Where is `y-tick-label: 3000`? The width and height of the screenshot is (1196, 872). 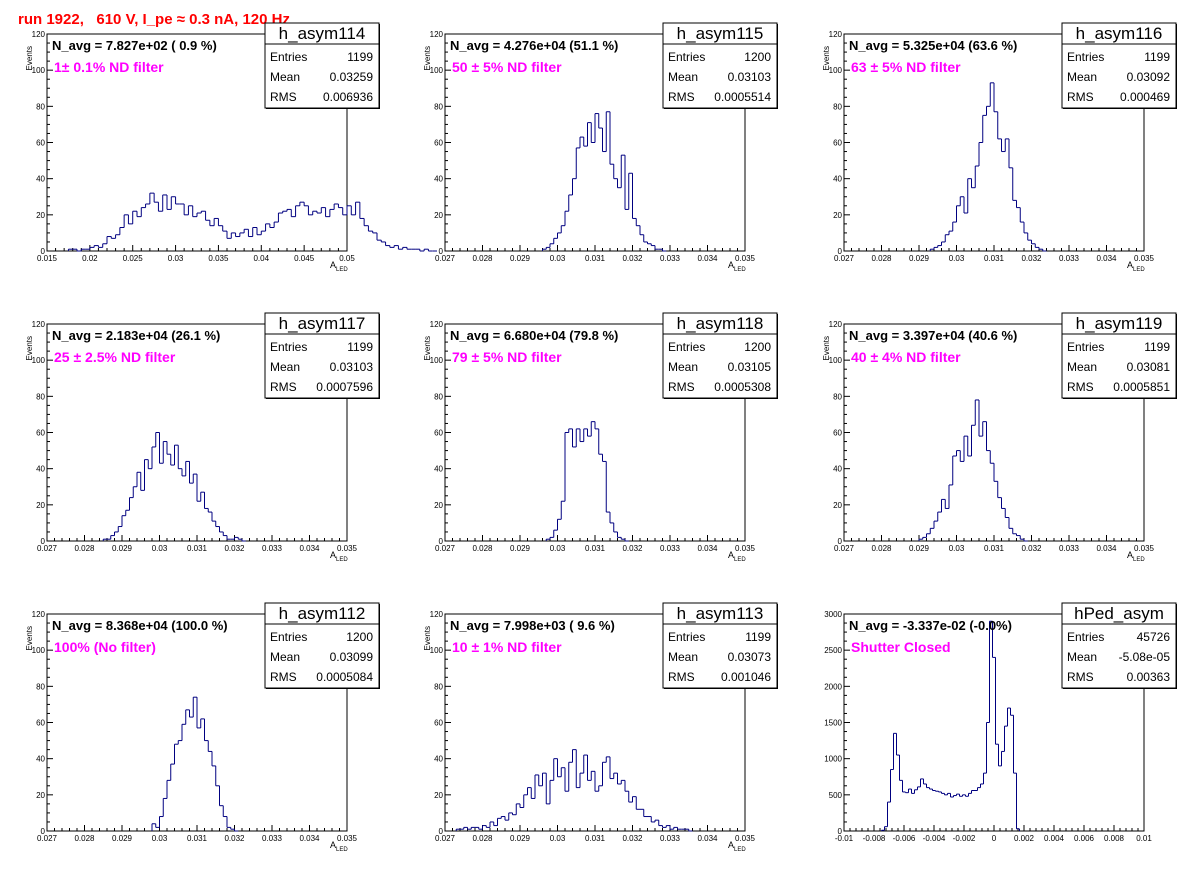 y-tick-label: 3000 is located at coordinates (833, 614).